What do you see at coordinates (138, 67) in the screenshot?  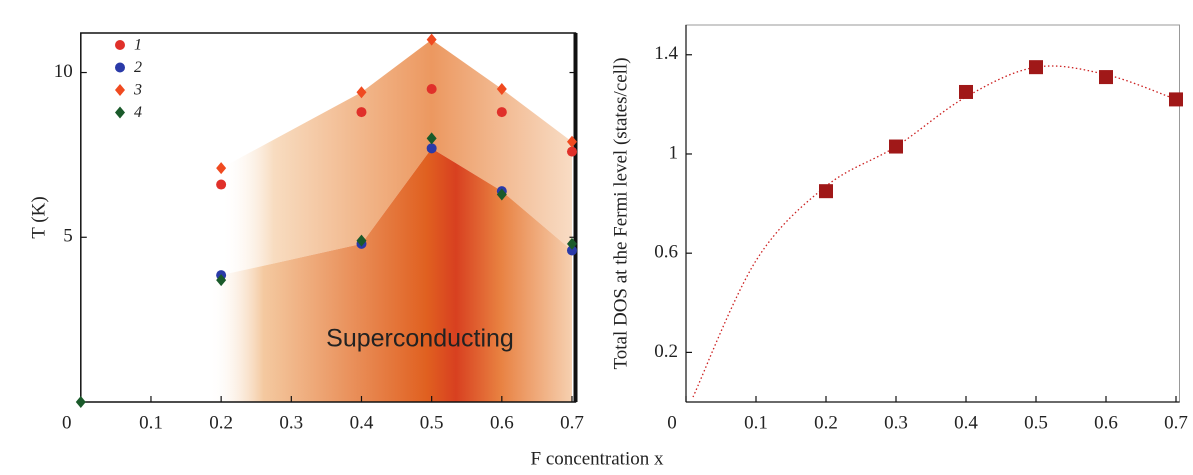 I see `legend-label: 2` at bounding box center [138, 67].